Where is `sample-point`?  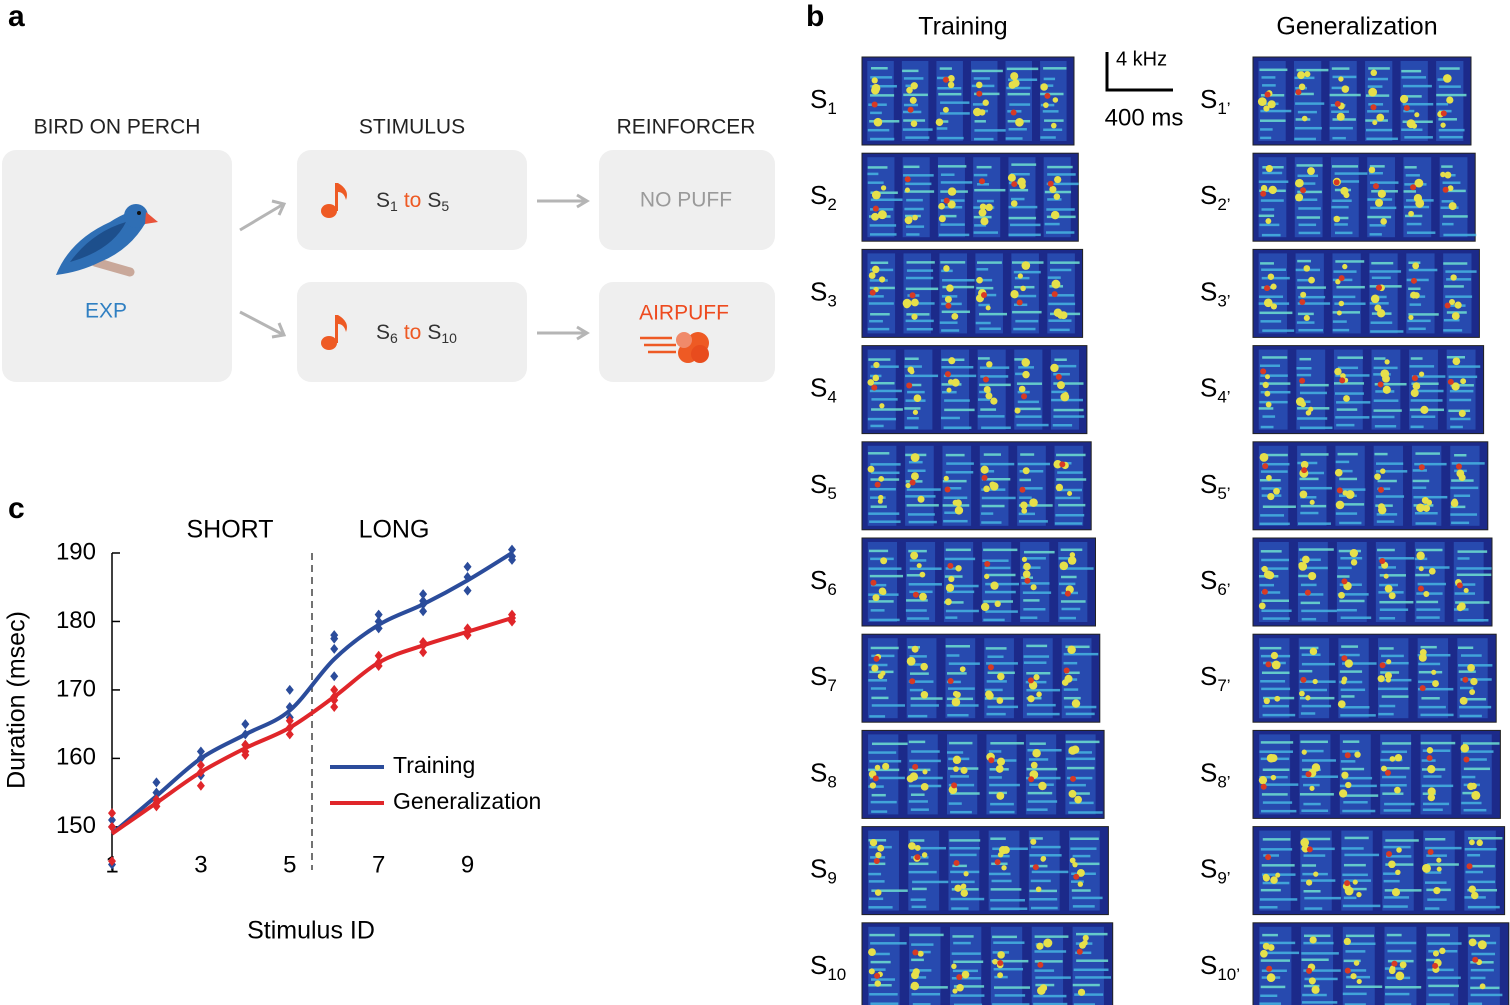
sample-point is located at coordinates (289, 734).